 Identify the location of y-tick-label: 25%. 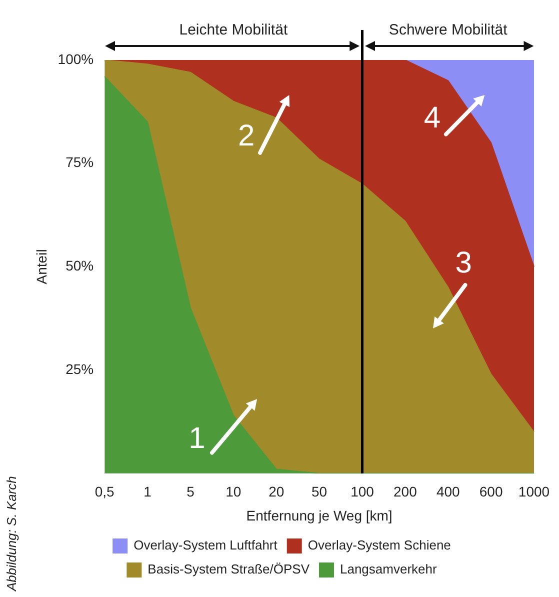
(80, 368).